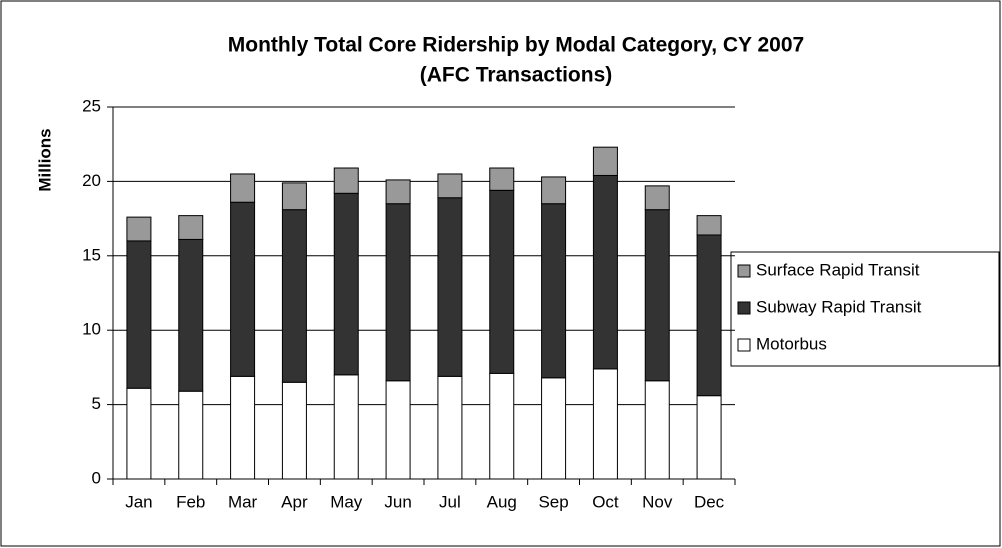  What do you see at coordinates (96, 477) in the screenshot?
I see `y-tick-label: 0` at bounding box center [96, 477].